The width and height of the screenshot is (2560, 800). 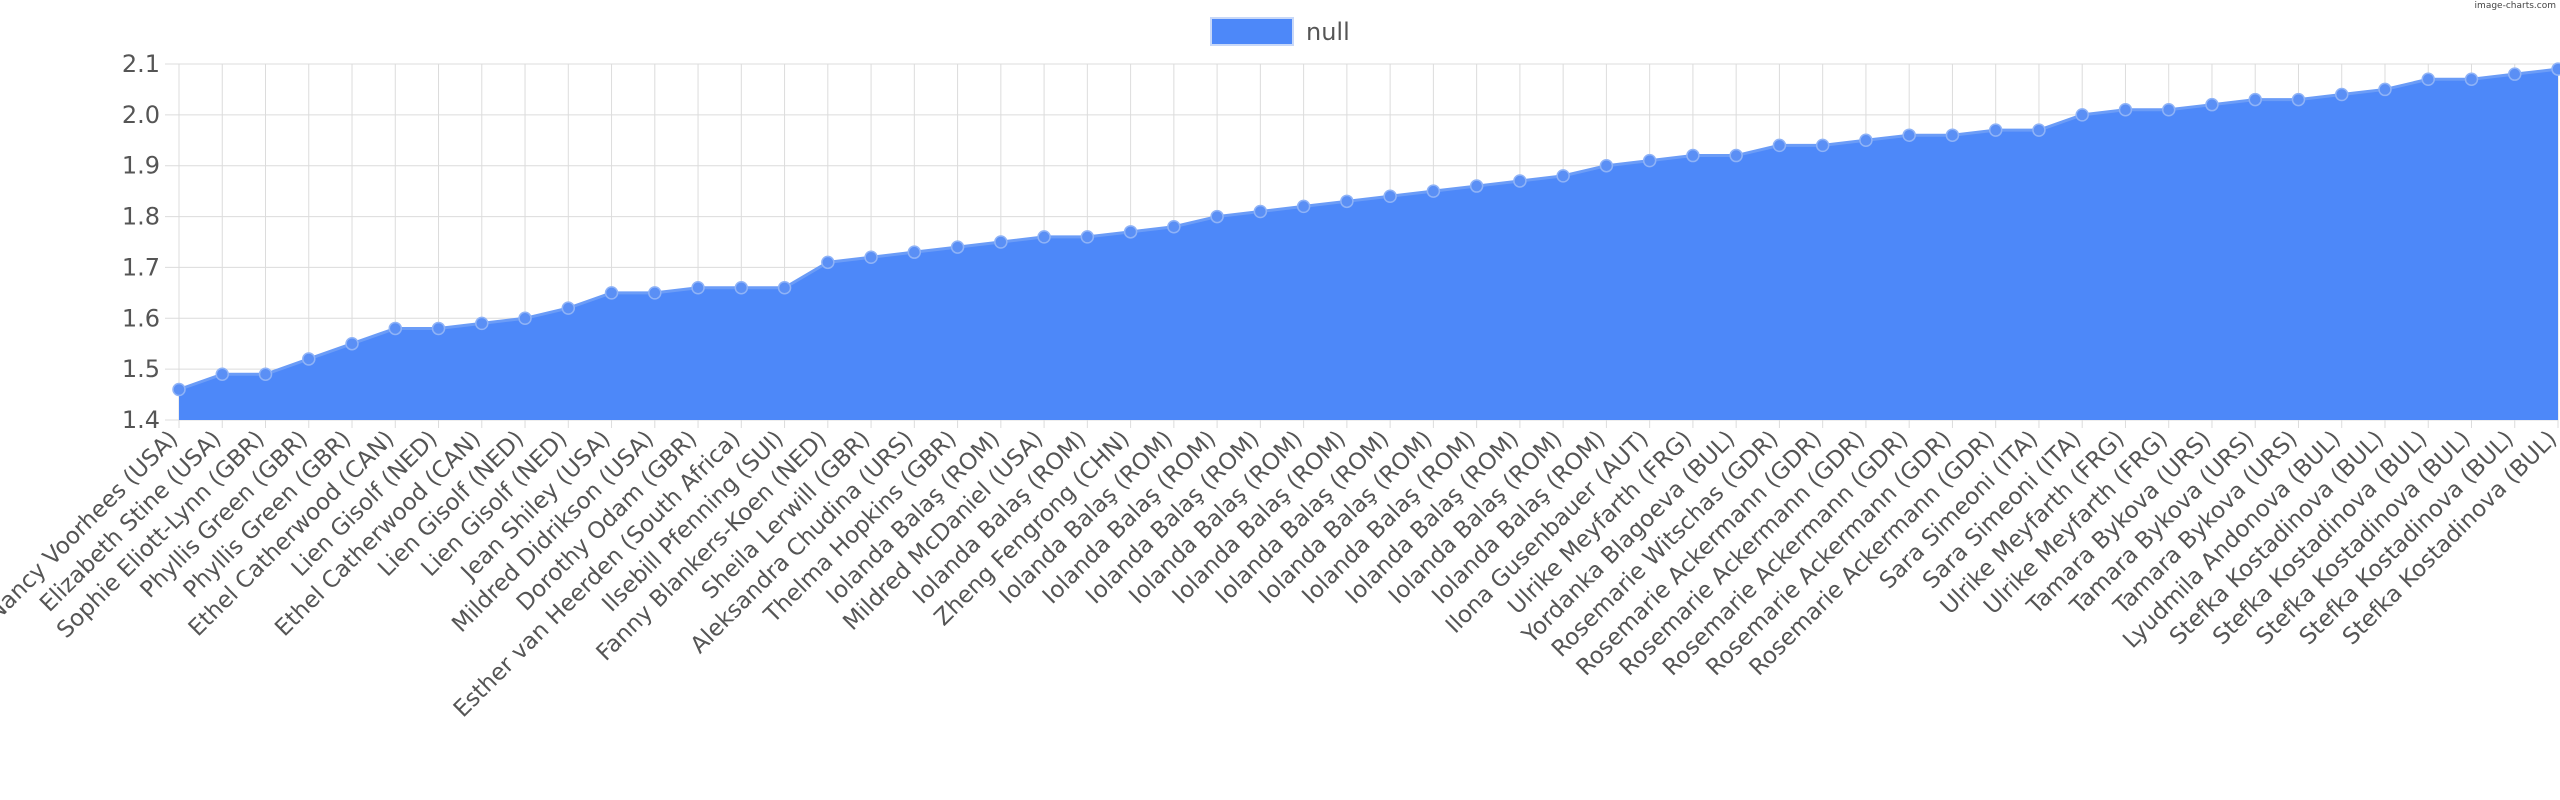 I want to click on y-tick-label: 1.5, so click(x=141, y=369).